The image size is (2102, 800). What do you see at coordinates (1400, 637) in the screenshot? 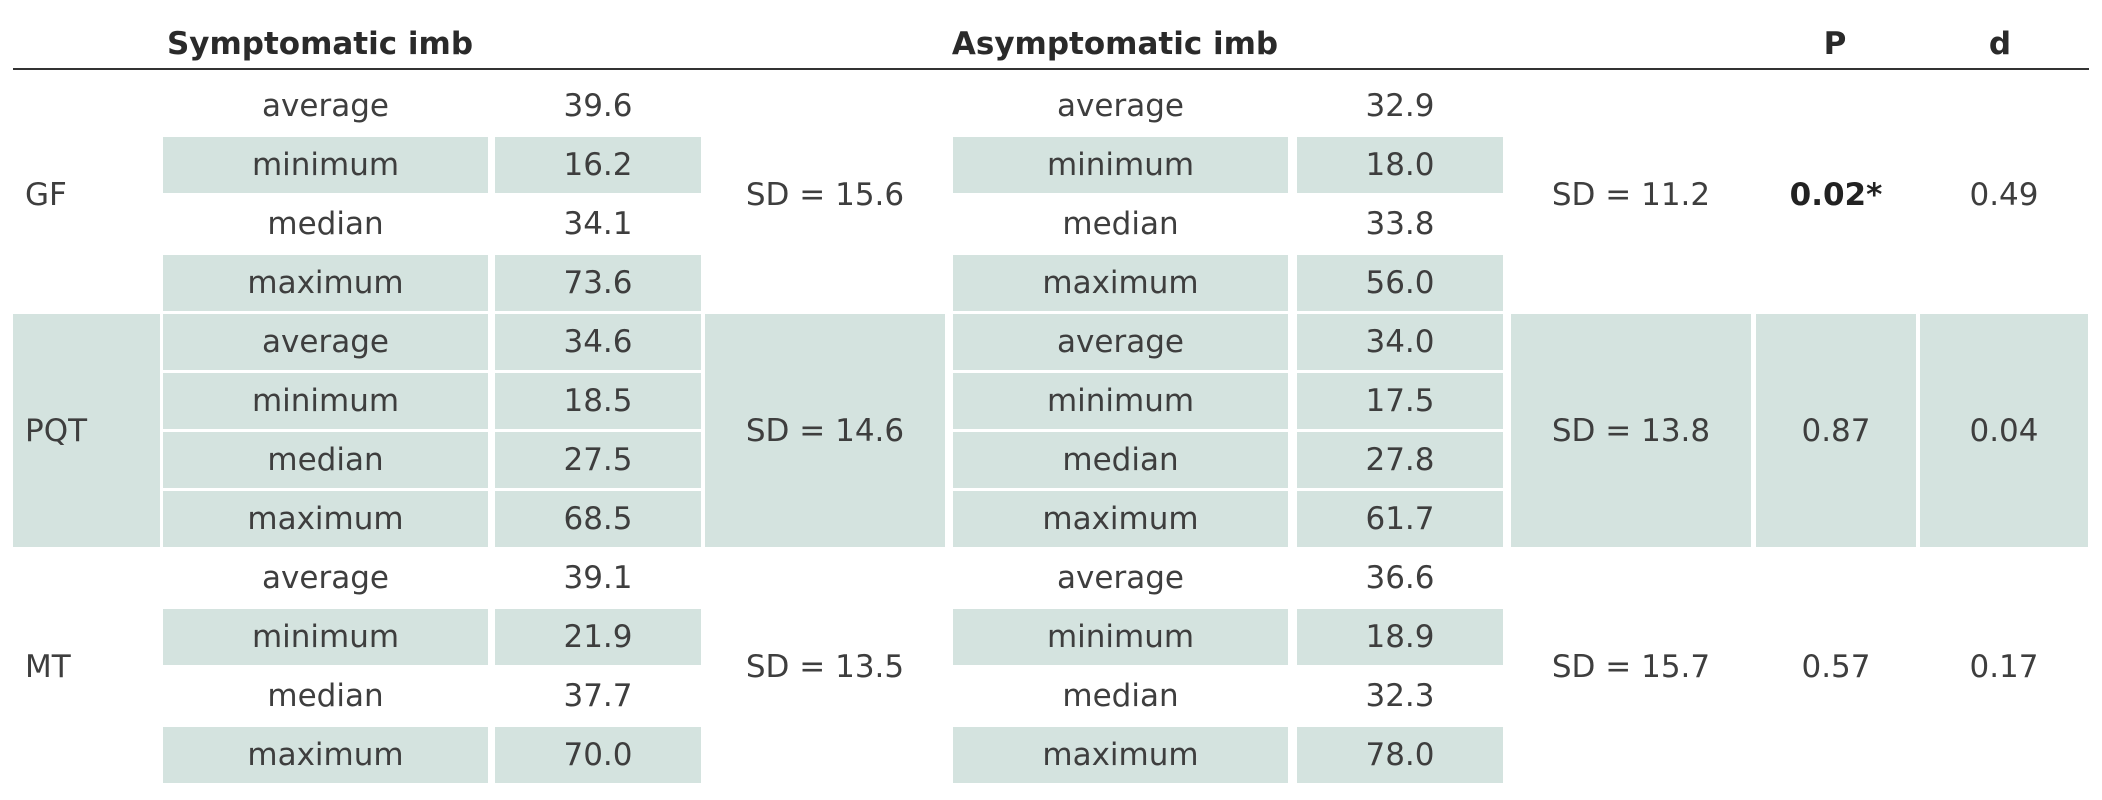
I see `asymptomatic-stat-value: 18.9` at bounding box center [1400, 637].